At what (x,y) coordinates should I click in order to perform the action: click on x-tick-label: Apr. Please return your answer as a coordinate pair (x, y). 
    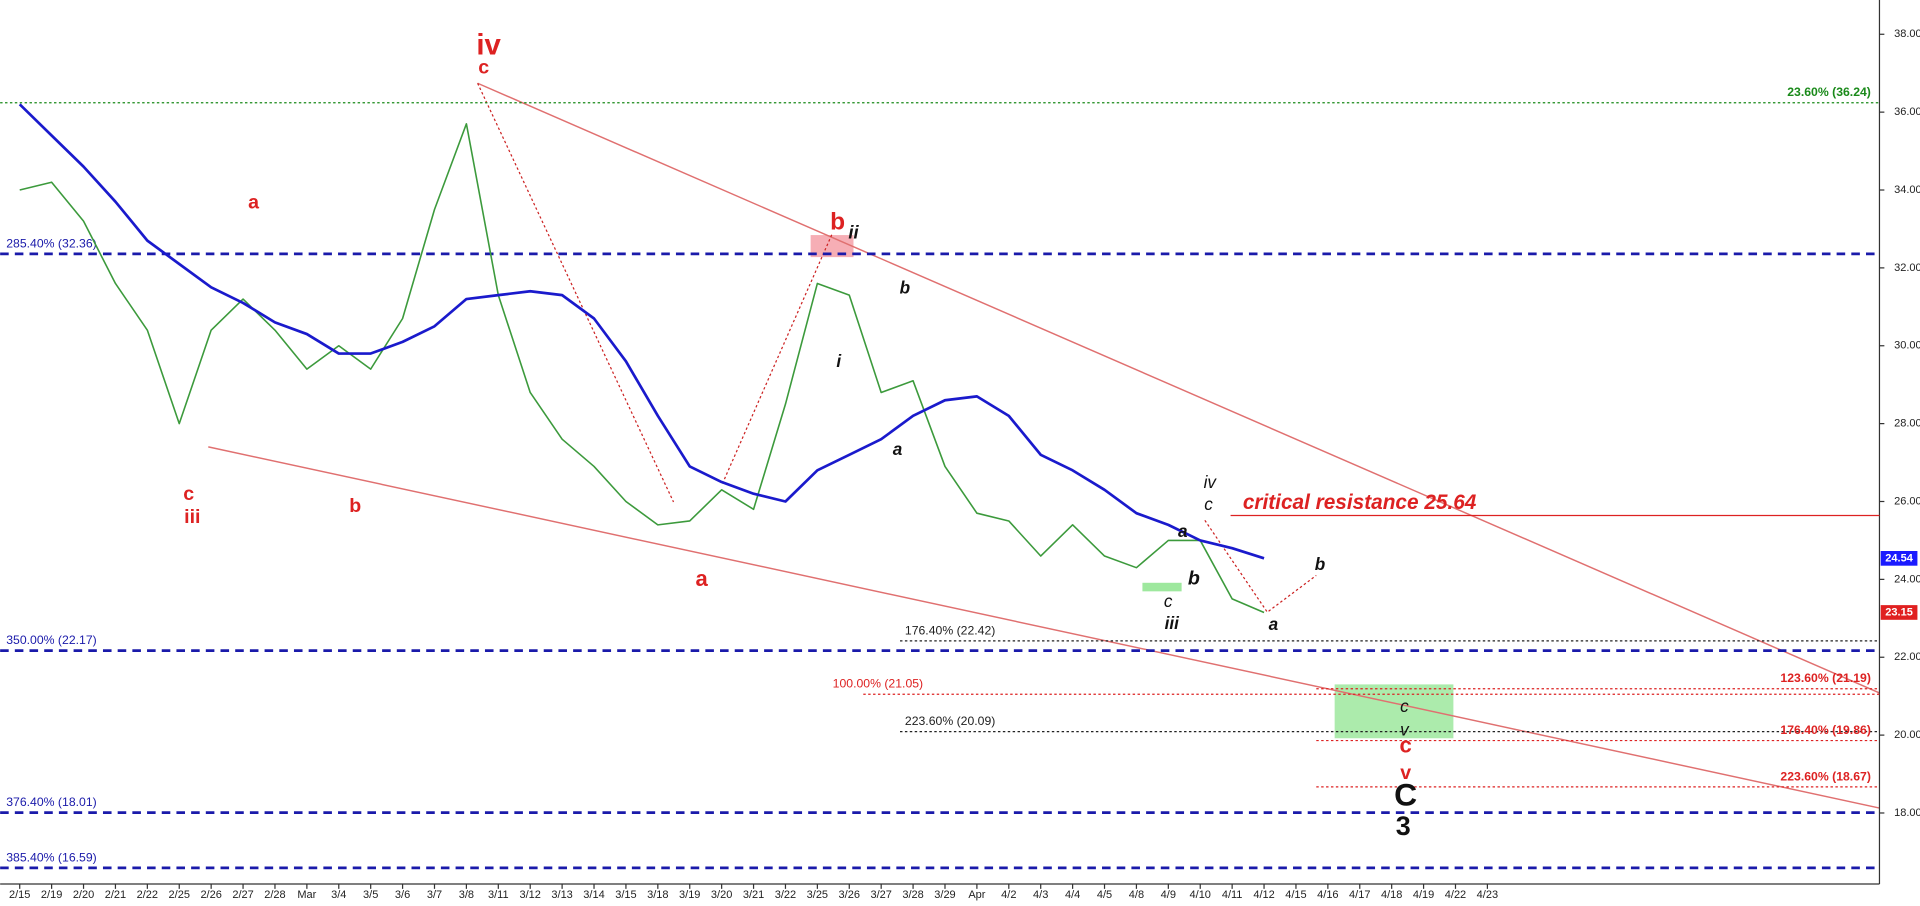
    Looking at the image, I should click on (976, 895).